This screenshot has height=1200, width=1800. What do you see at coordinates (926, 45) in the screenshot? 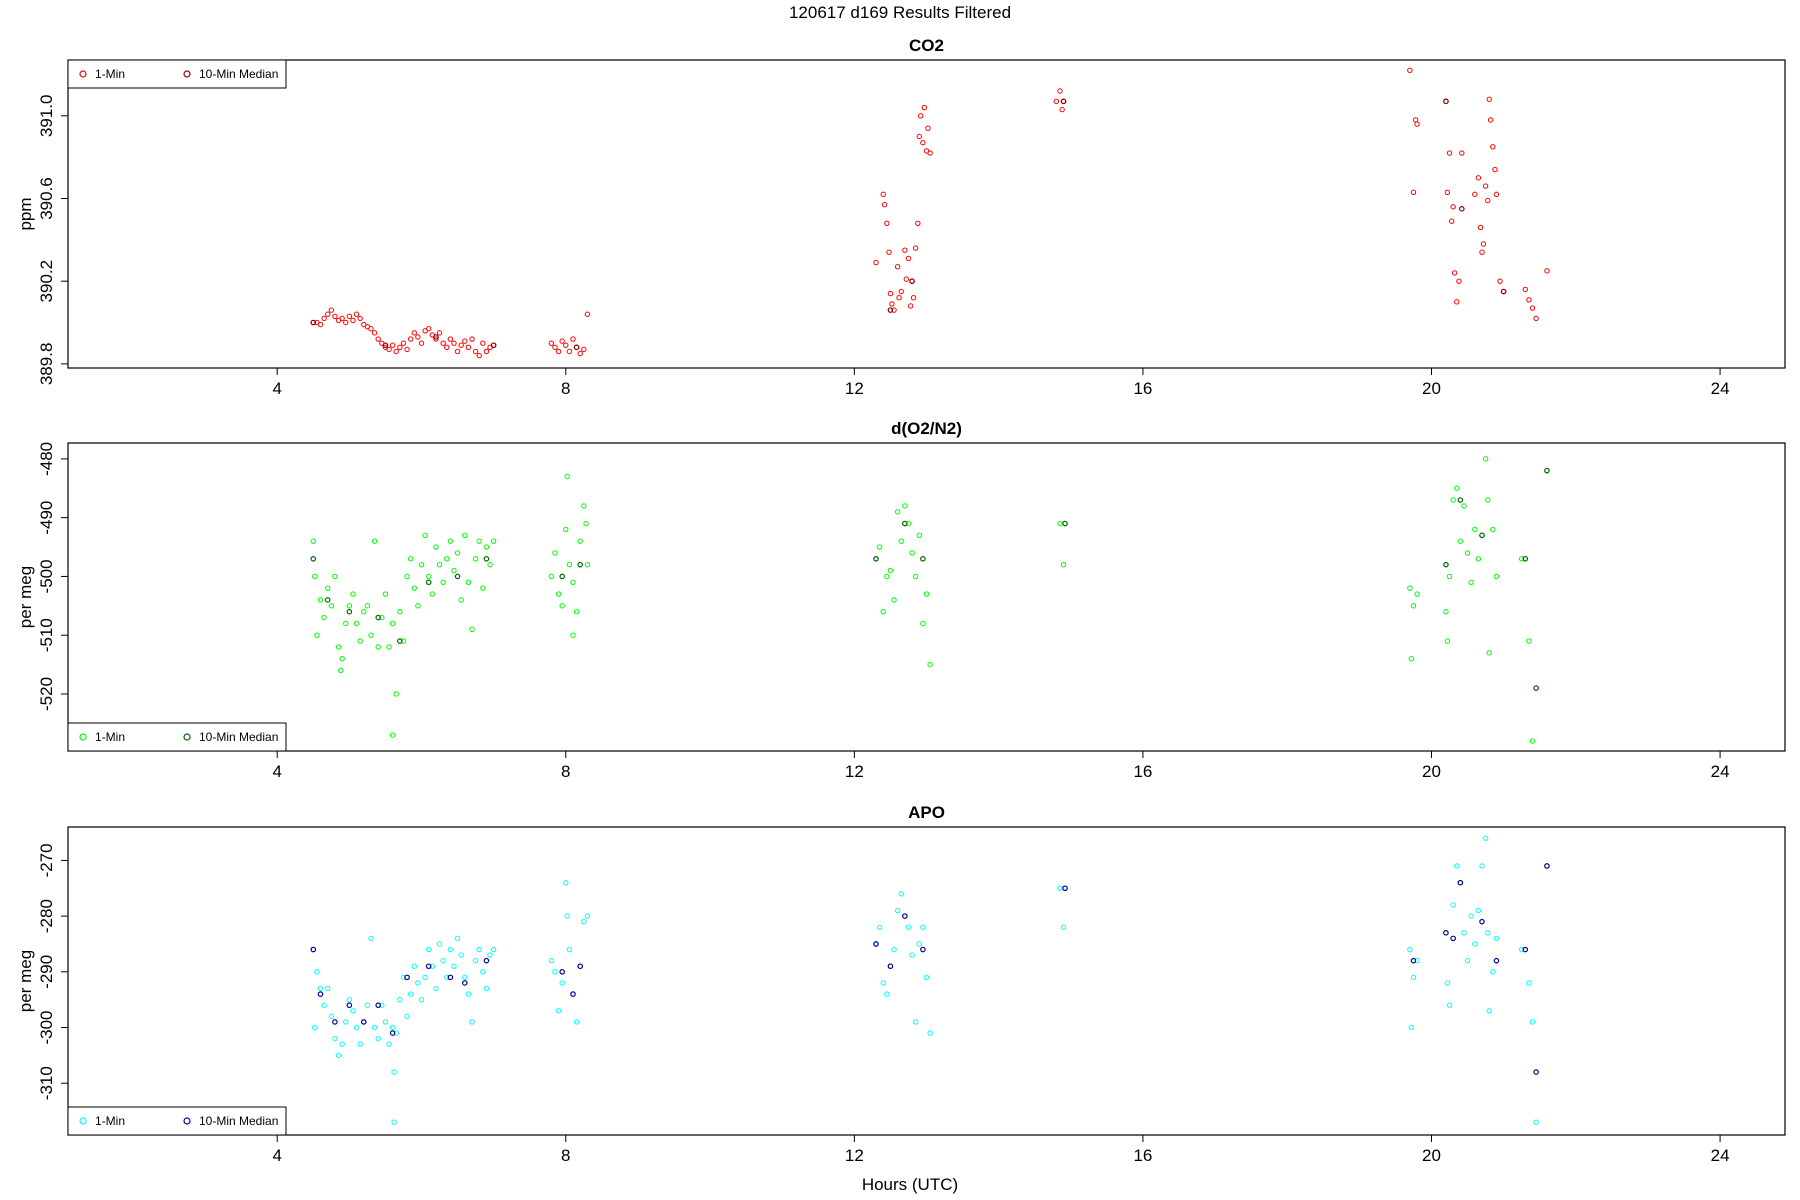
I see `panel-title: CO2` at bounding box center [926, 45].